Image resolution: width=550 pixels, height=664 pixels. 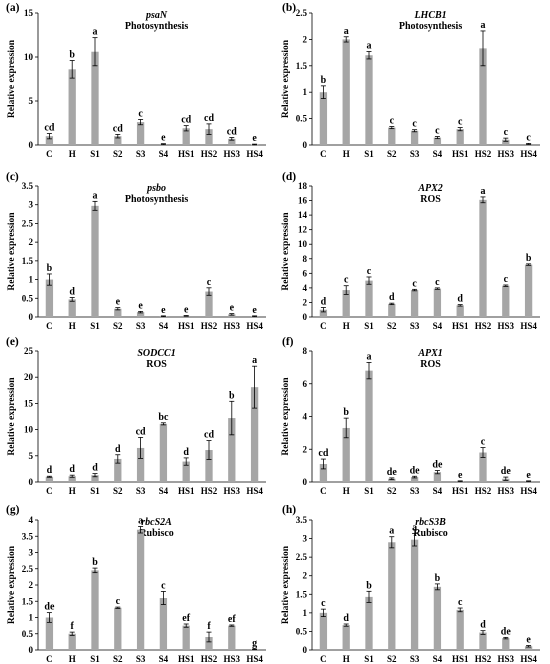 I want to click on bar-s4, so click(x=437, y=302).